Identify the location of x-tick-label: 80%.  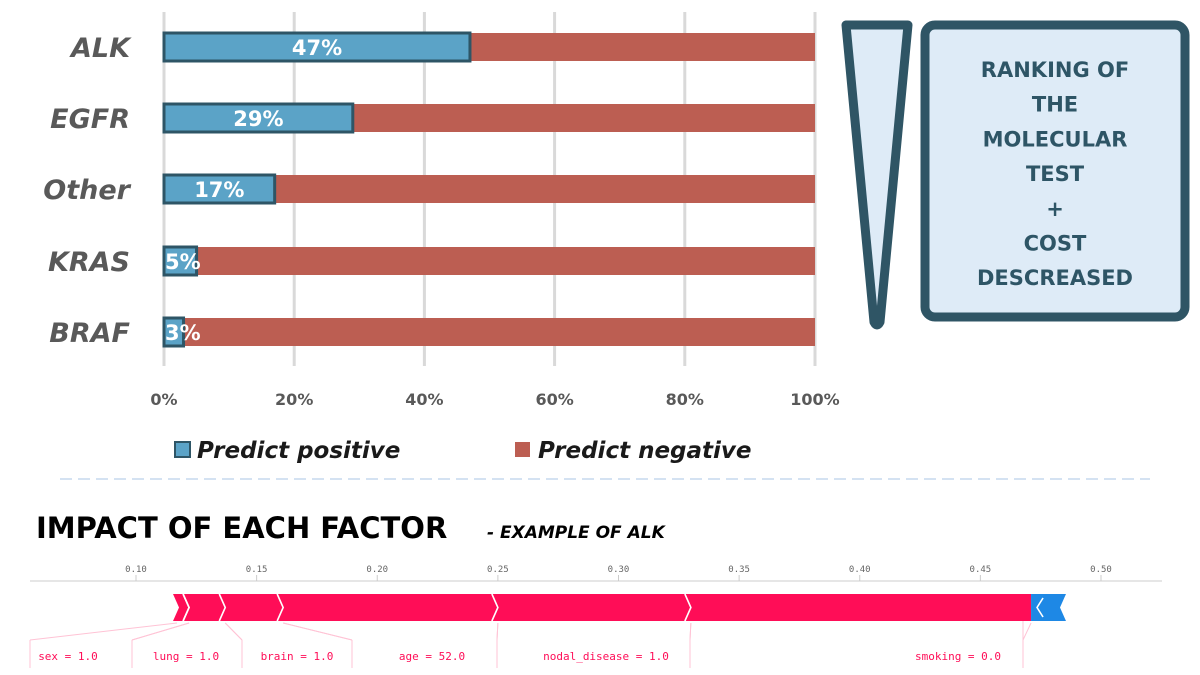
(685, 399).